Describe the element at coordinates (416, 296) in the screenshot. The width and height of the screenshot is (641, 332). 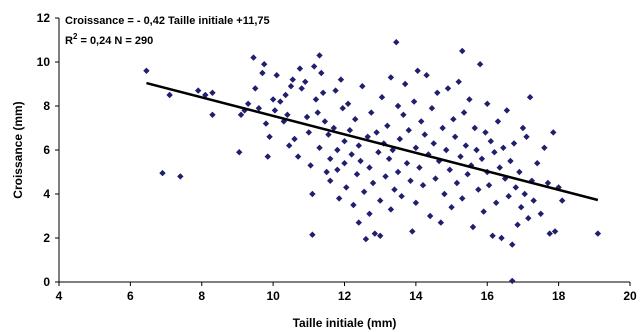
I see `x-tick-label: 14` at that location.